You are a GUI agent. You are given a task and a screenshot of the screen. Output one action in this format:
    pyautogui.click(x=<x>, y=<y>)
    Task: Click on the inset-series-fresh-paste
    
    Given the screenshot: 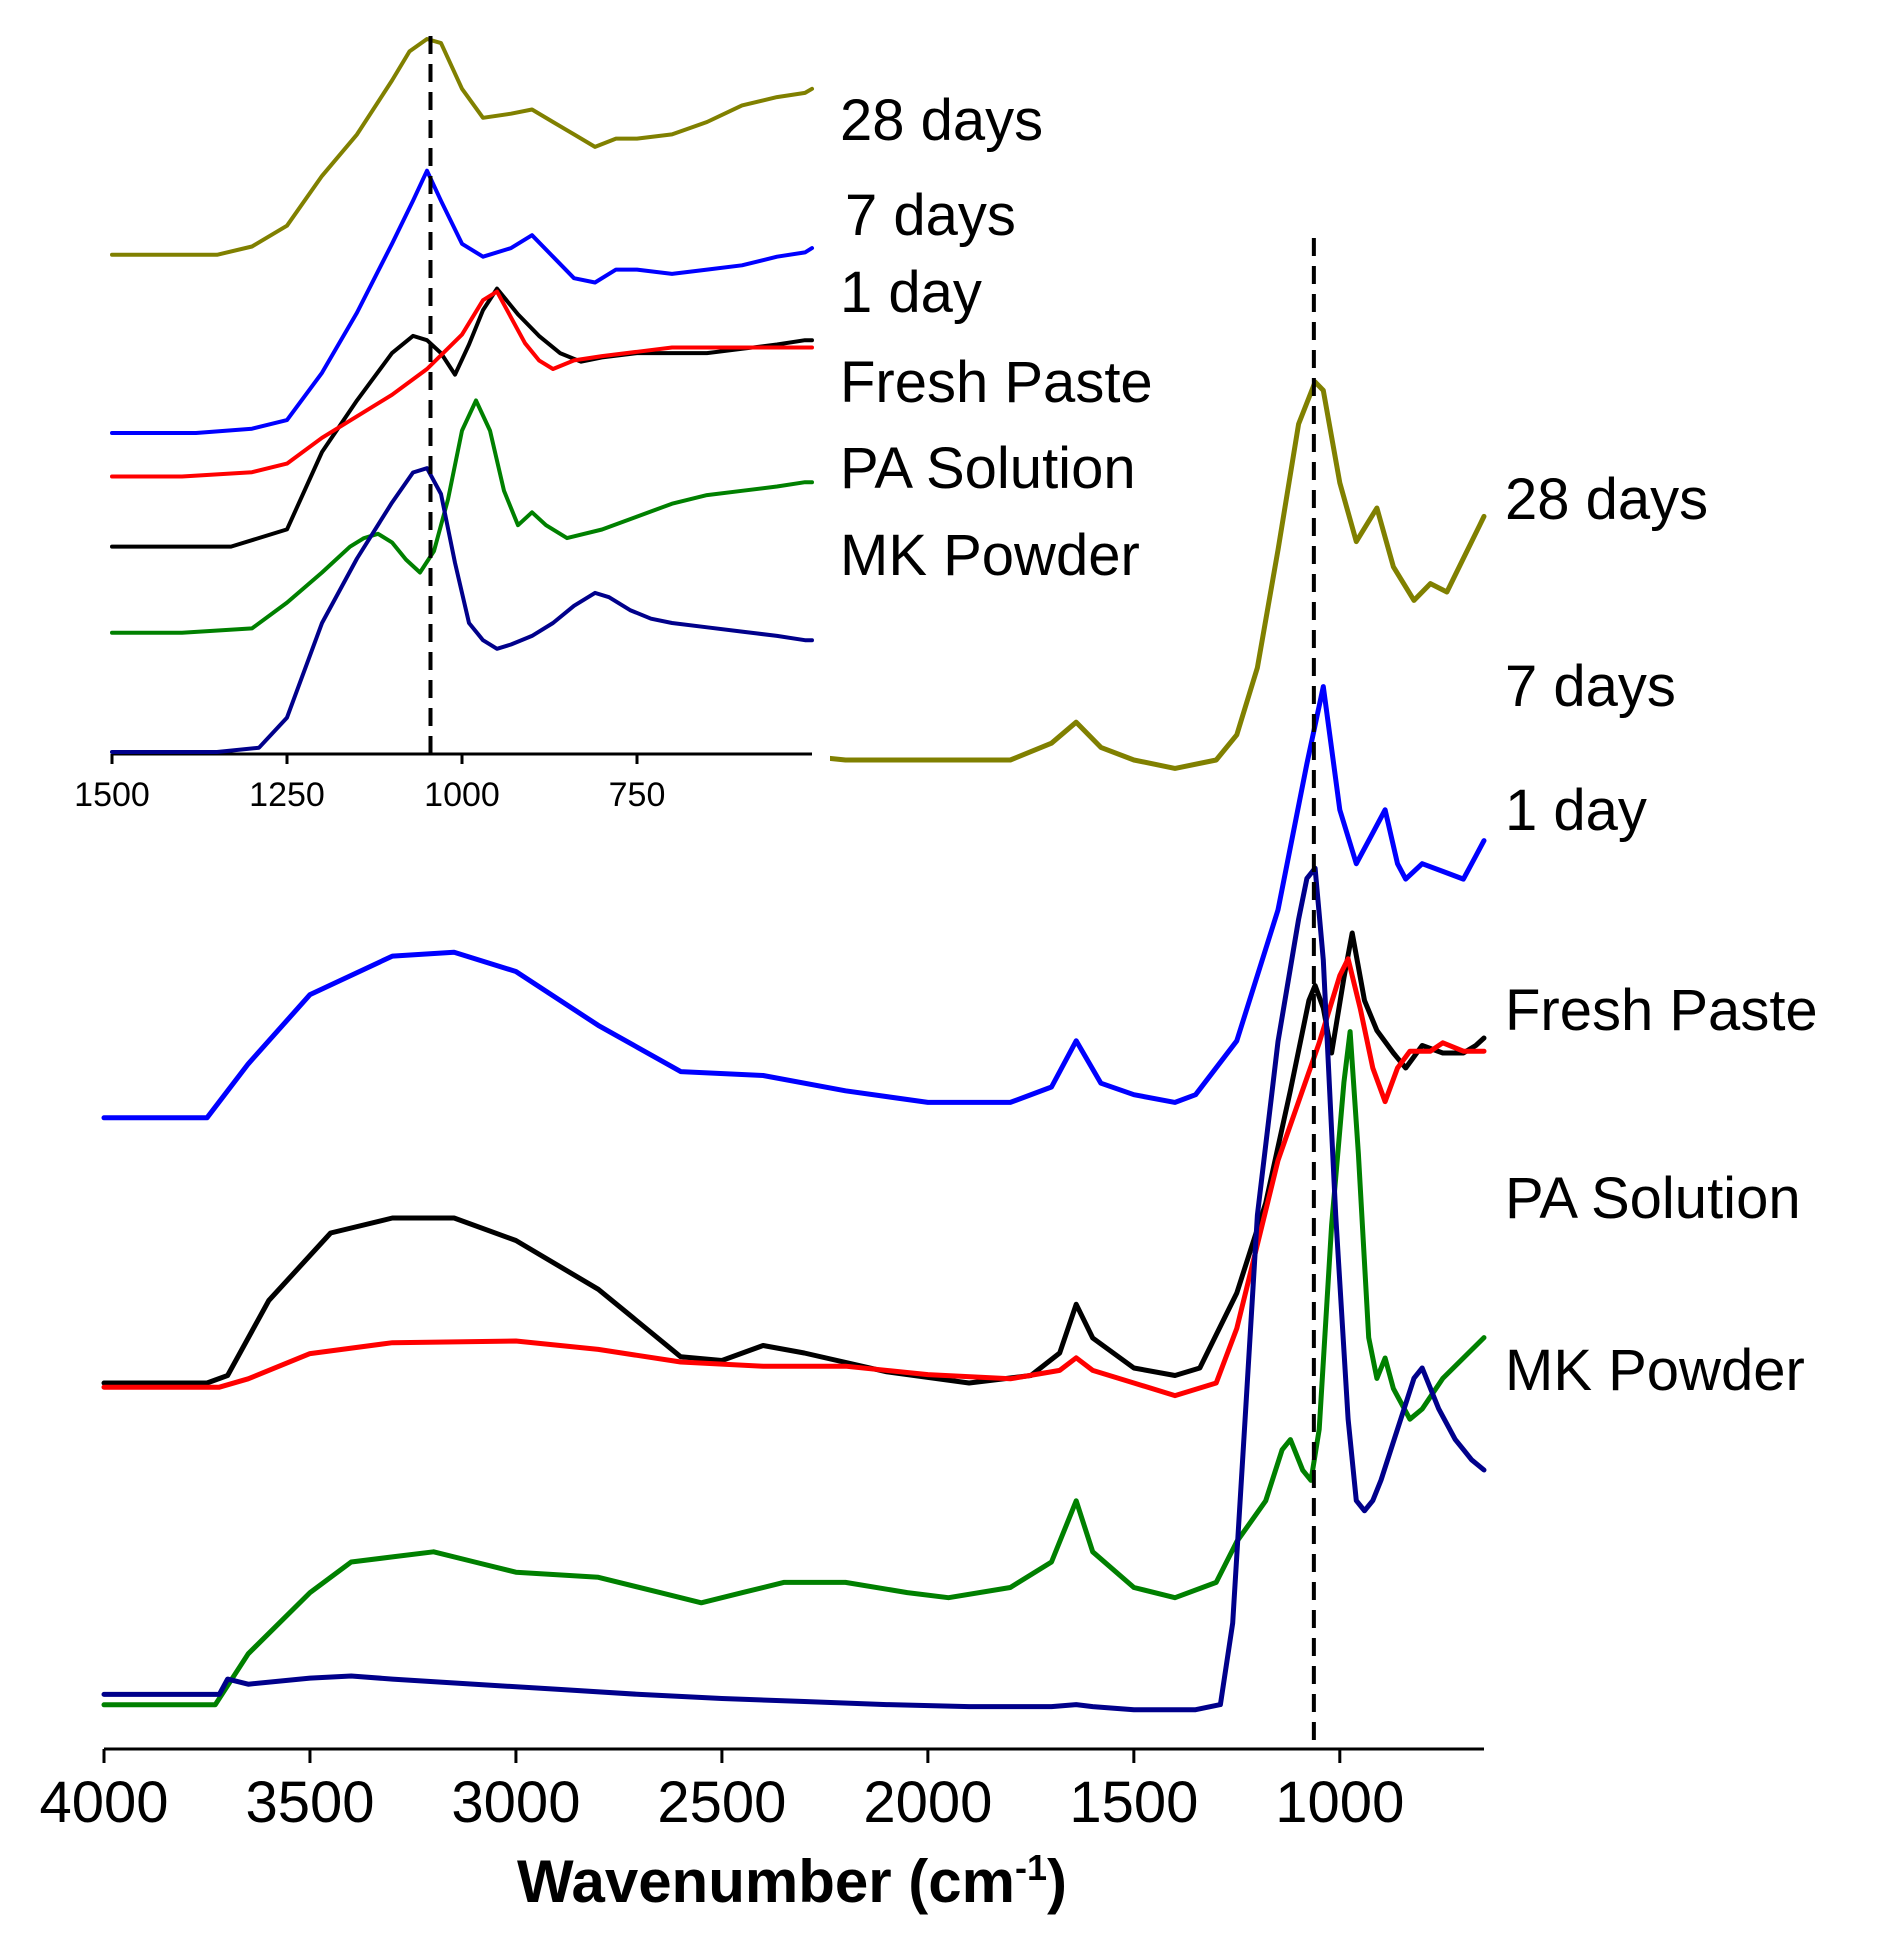 What is the action you would take?
    pyautogui.click(x=462, y=384)
    